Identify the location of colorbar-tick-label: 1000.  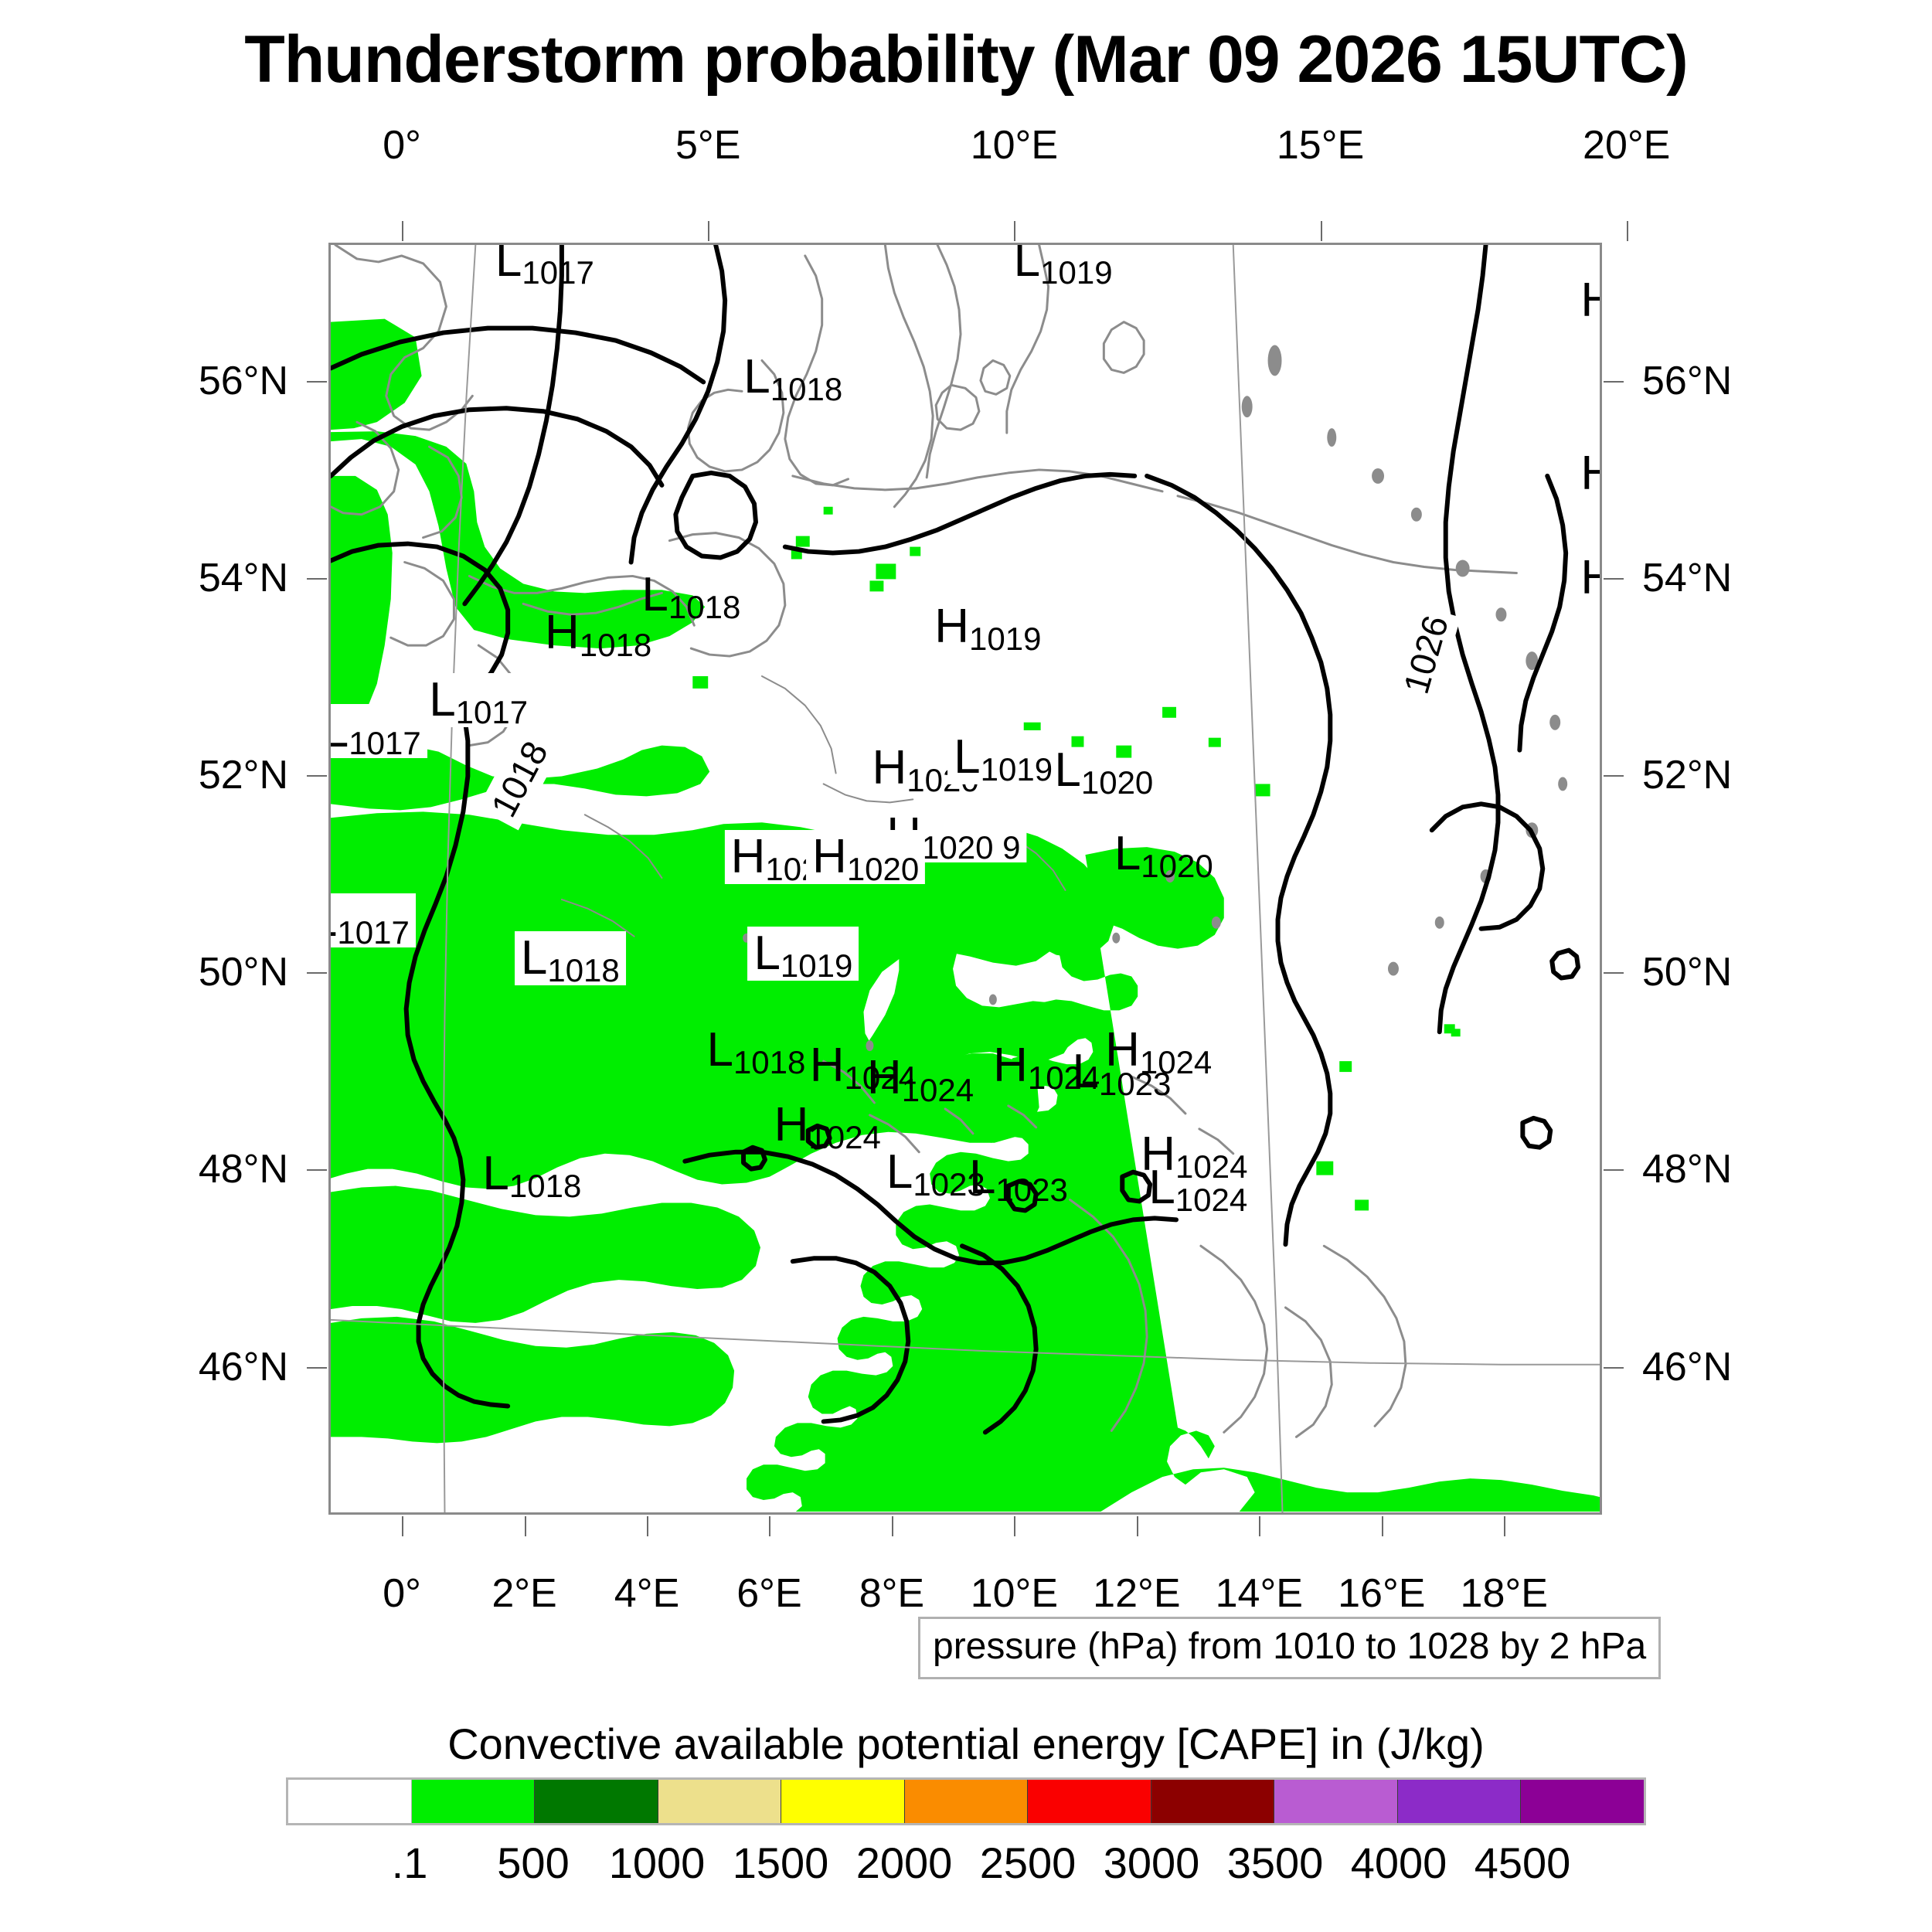
(657, 1863).